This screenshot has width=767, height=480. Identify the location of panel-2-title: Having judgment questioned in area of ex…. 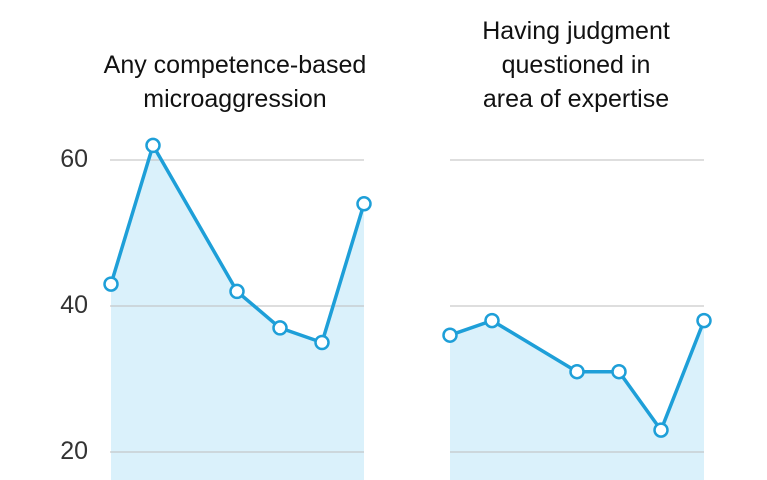
(576, 65).